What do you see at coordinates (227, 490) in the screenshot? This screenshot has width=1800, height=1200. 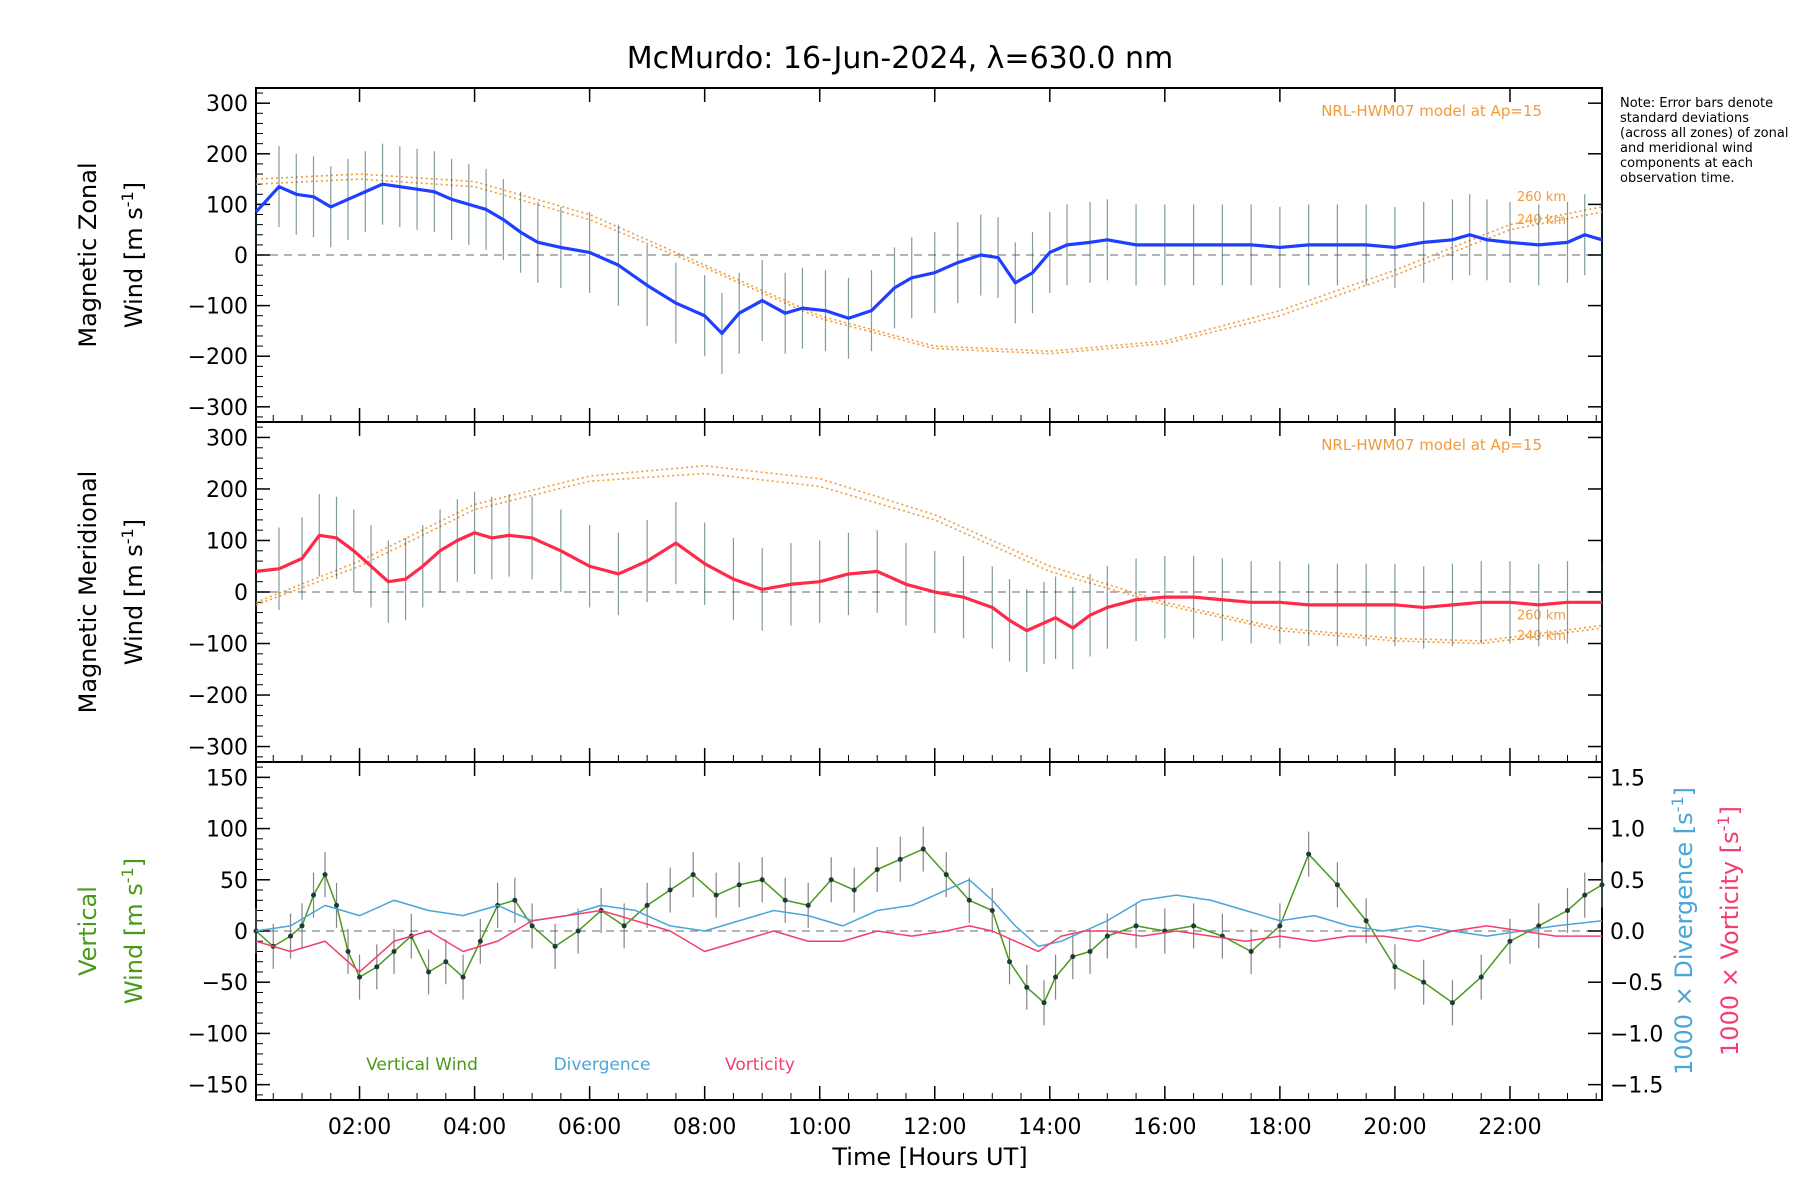 I see `meridional-ytick-label: 200` at bounding box center [227, 490].